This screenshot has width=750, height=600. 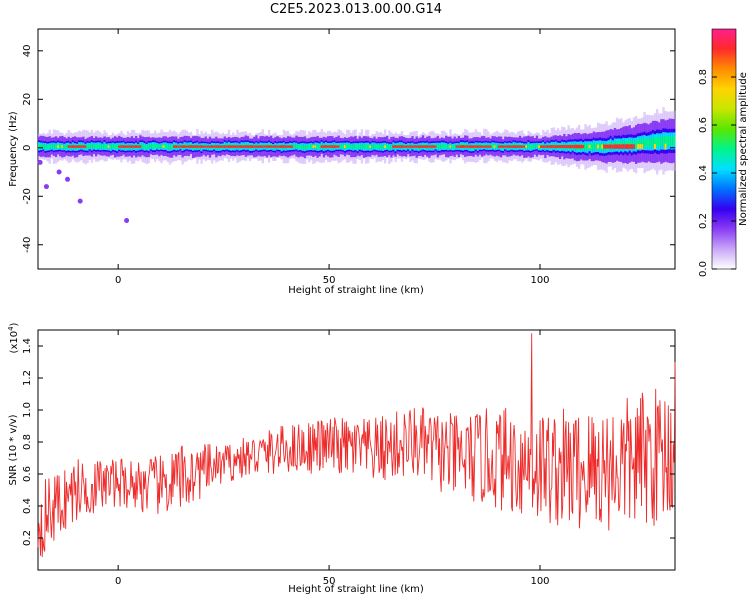 I want to click on snr-x-tick-label: 50, so click(x=329, y=581).